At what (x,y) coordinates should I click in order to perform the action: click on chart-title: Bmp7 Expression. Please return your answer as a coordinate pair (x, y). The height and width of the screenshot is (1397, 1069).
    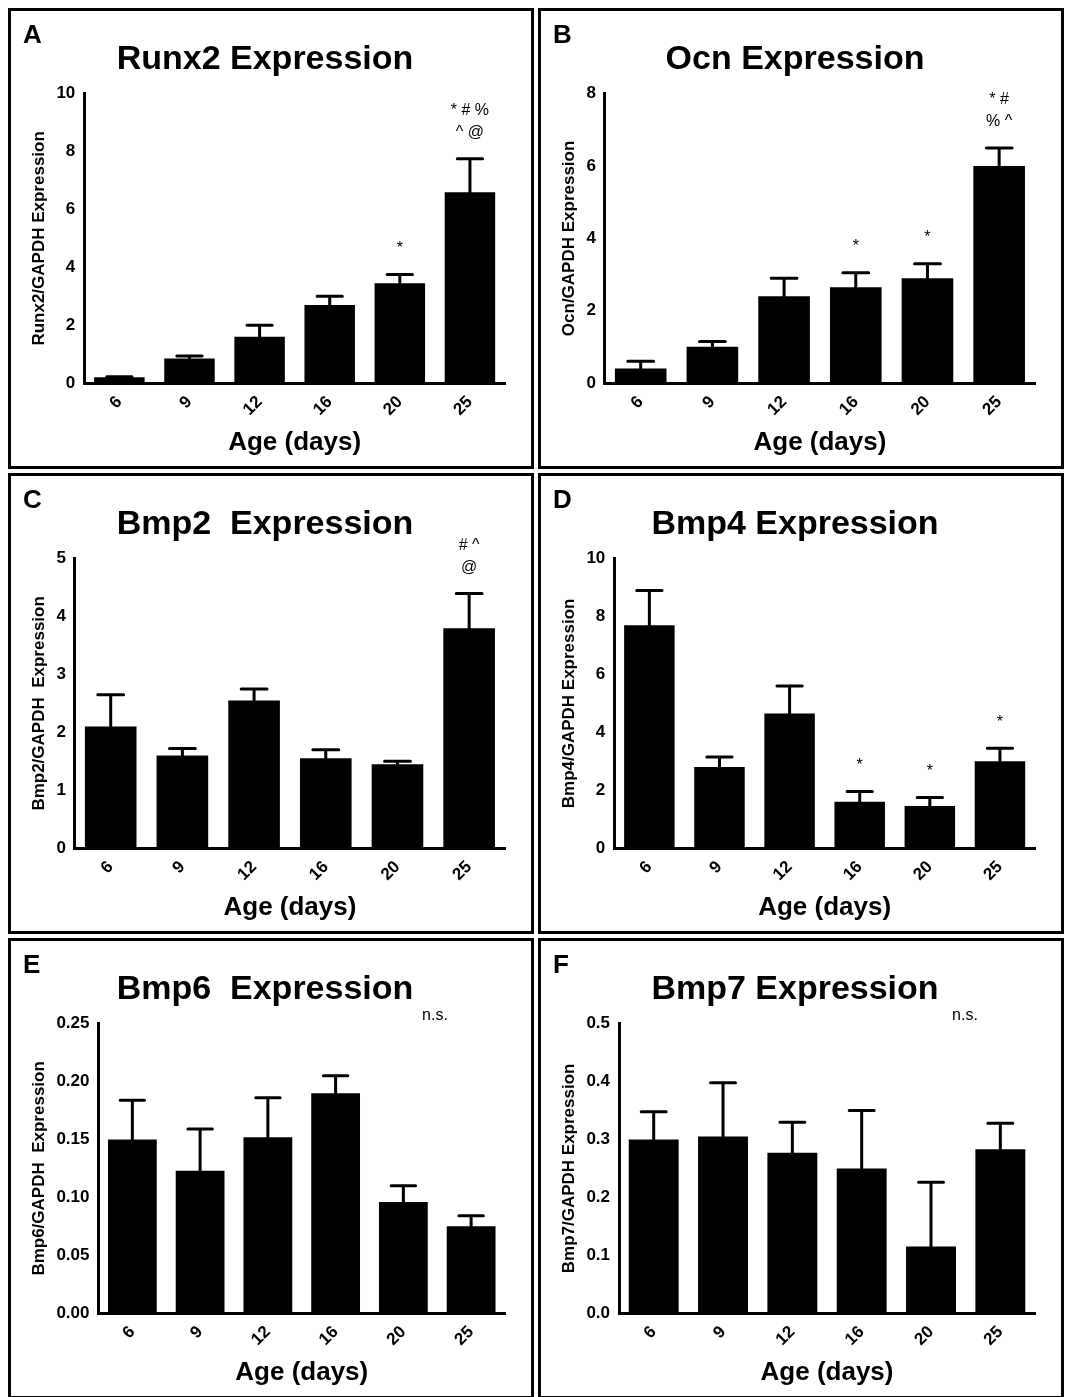
    Looking at the image, I should click on (795, 986).